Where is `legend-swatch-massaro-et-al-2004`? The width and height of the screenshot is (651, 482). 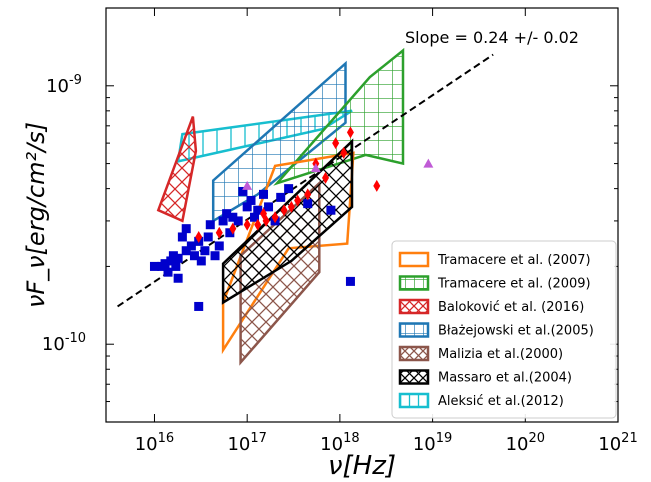
legend-swatch-massaro-et-al-2004 is located at coordinates (414, 377).